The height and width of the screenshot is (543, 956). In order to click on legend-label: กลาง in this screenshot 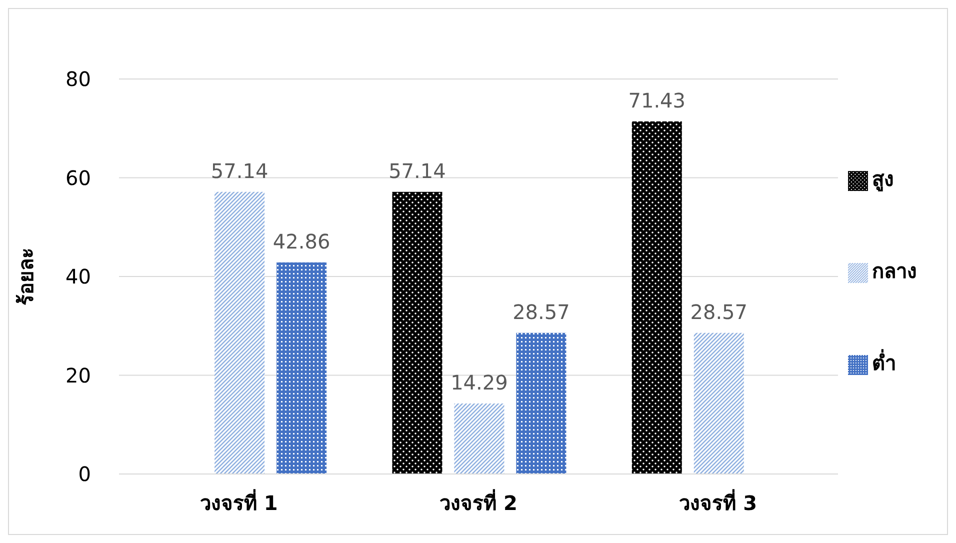, I will do `click(894, 270)`.